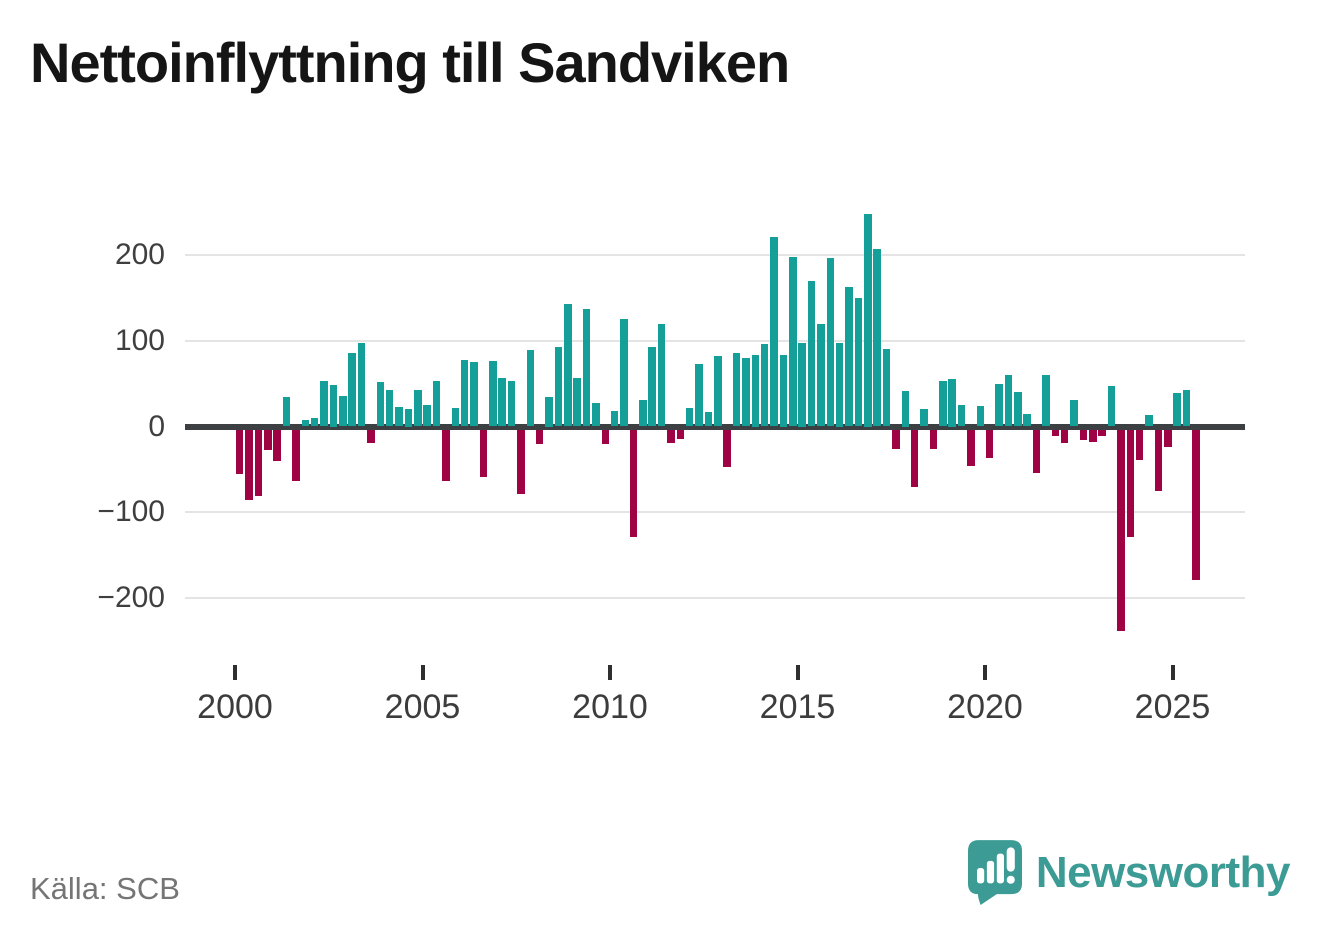  I want to click on x-axis-tick-2000, so click(235, 672).